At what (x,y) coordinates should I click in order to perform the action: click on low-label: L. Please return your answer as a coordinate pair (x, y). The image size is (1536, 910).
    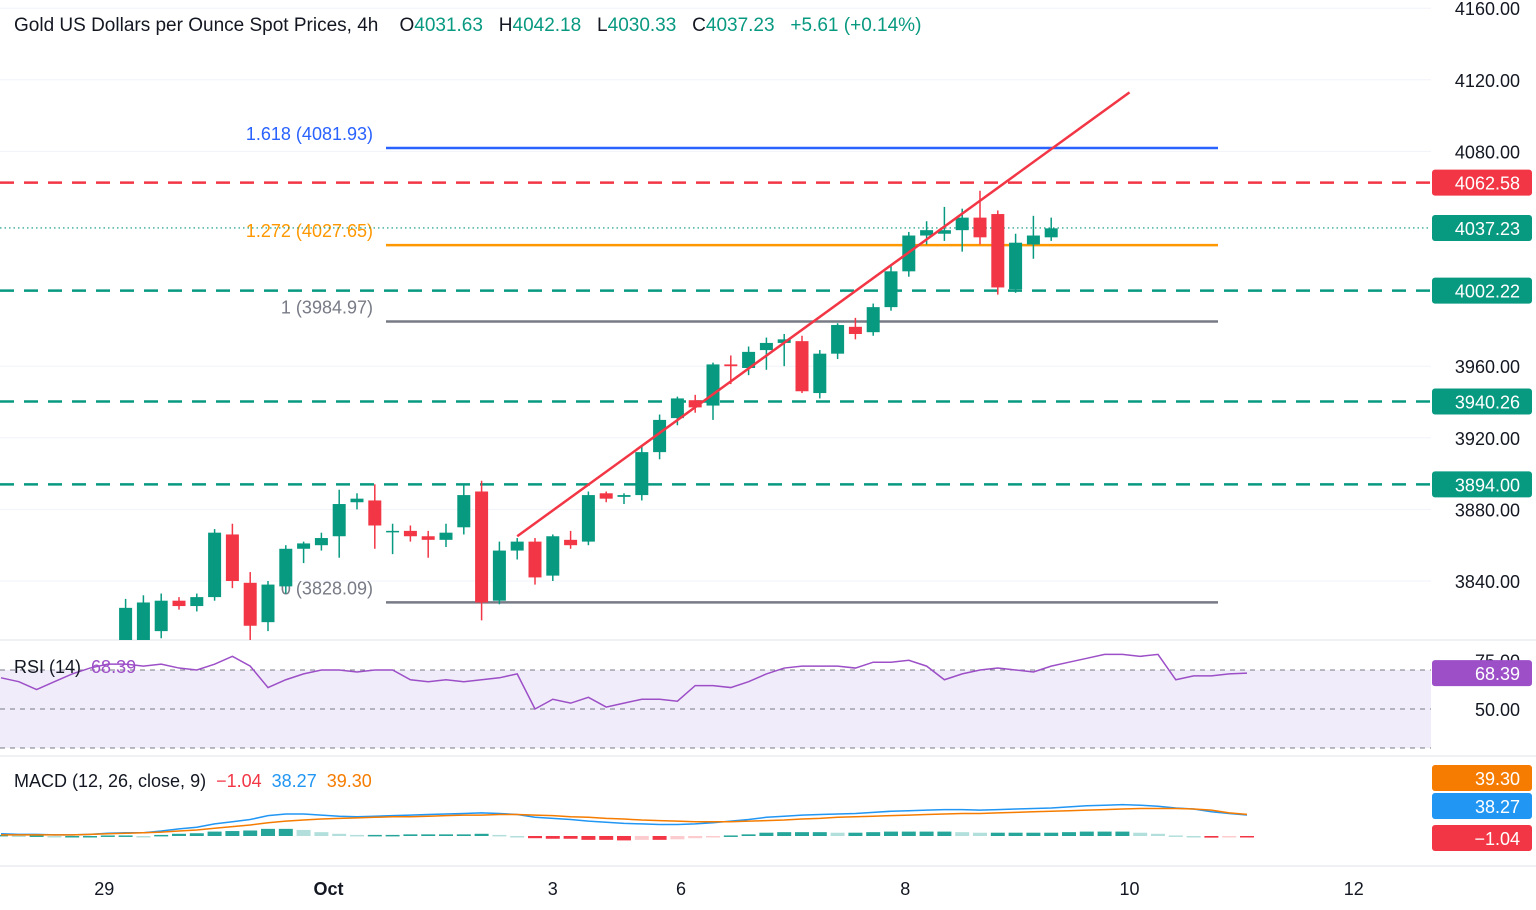
    Looking at the image, I should click on (602, 25).